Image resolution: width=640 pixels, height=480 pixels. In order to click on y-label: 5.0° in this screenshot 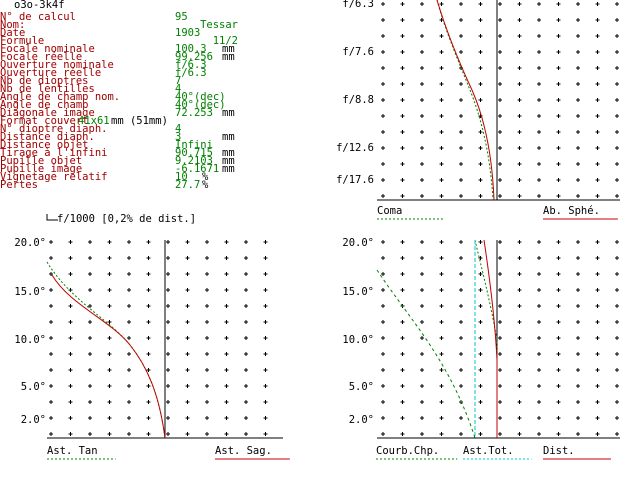, I will do `click(33, 387)`.